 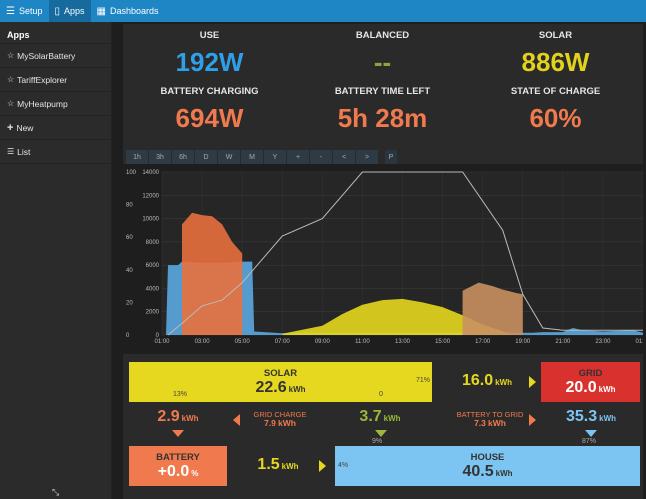 I want to click on pan-left-button: <, so click(x=344, y=157).